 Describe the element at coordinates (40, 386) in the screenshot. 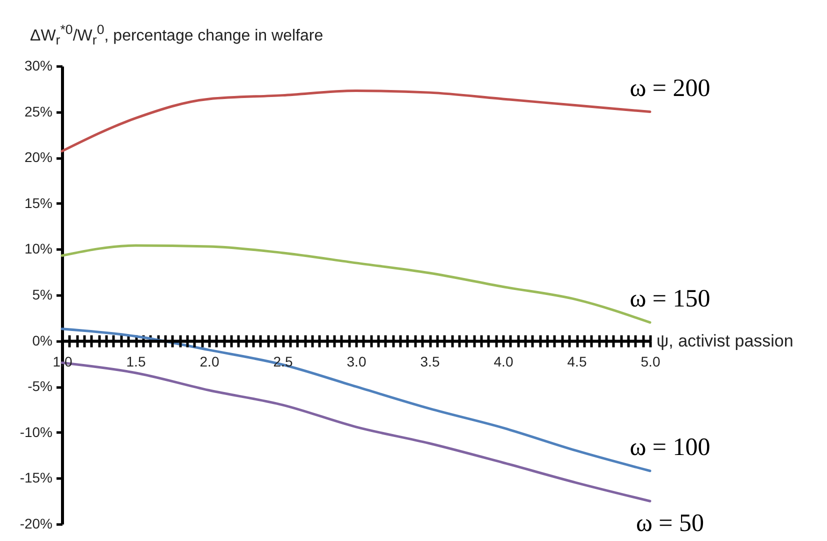

I see `y-tick-label: -5%` at that location.